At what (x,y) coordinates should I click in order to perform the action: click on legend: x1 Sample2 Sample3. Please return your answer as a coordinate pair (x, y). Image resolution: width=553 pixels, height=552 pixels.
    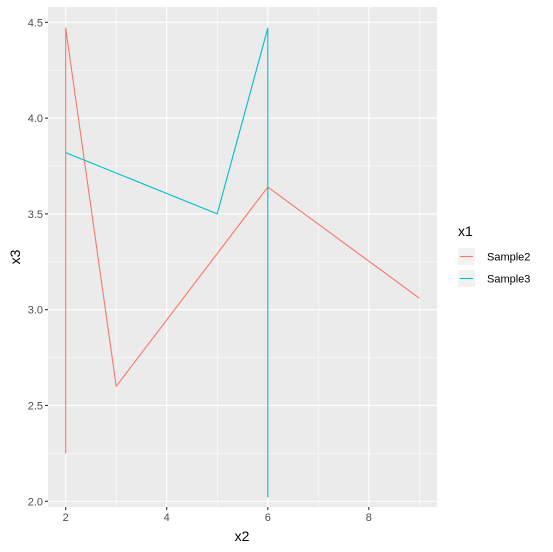
    Looking at the image, I should click on (494, 255).